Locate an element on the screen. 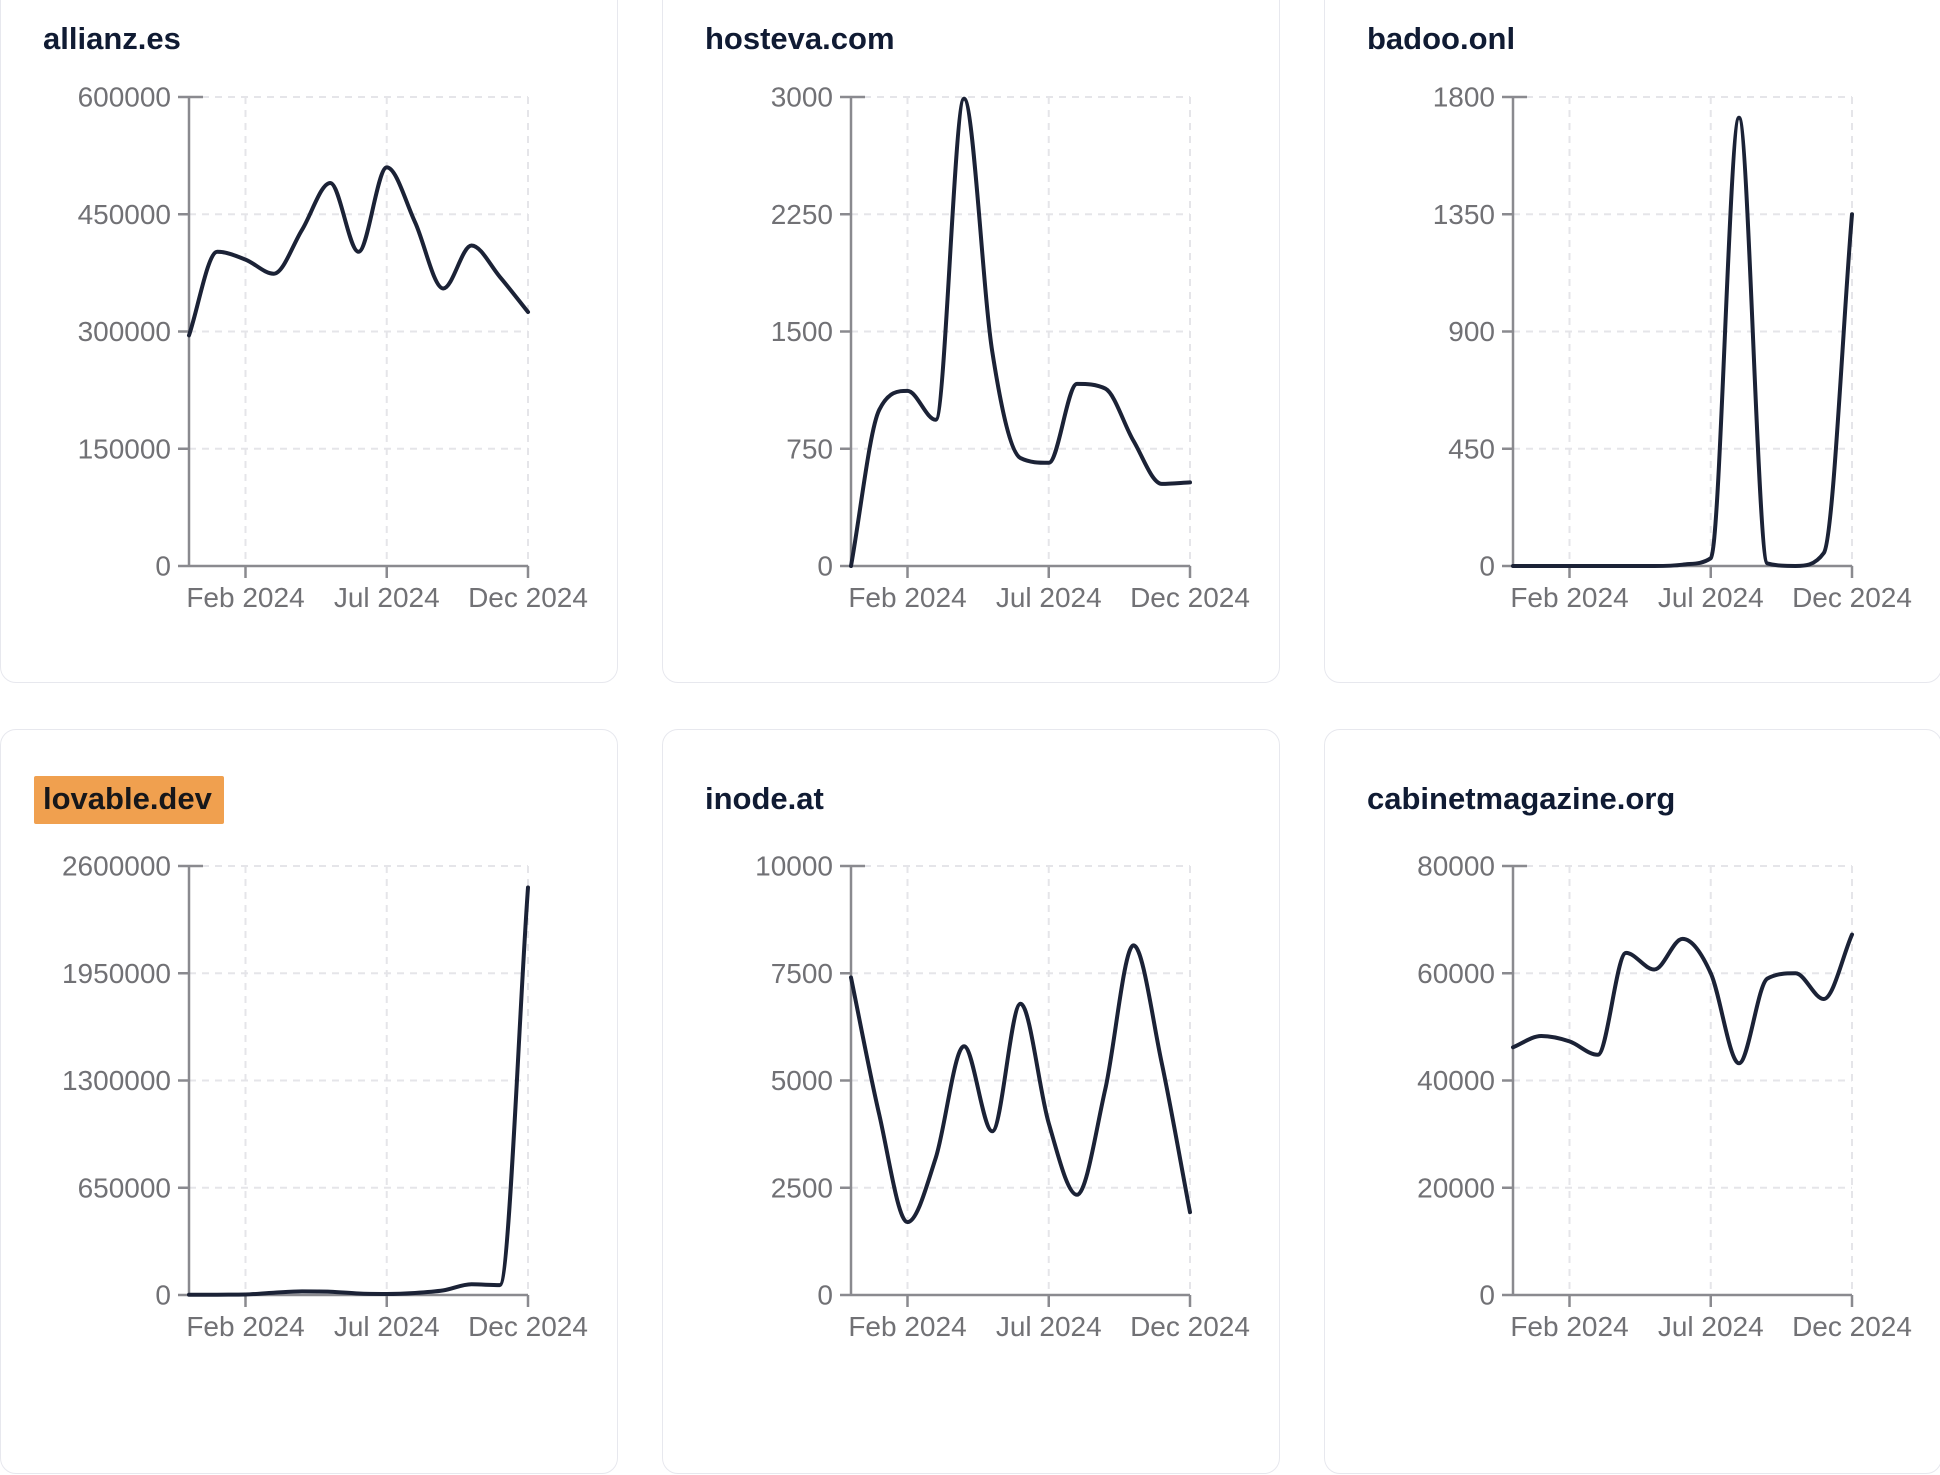 This screenshot has height=1475, width=1940. y-tick-label: 5000 is located at coordinates (802, 1080).